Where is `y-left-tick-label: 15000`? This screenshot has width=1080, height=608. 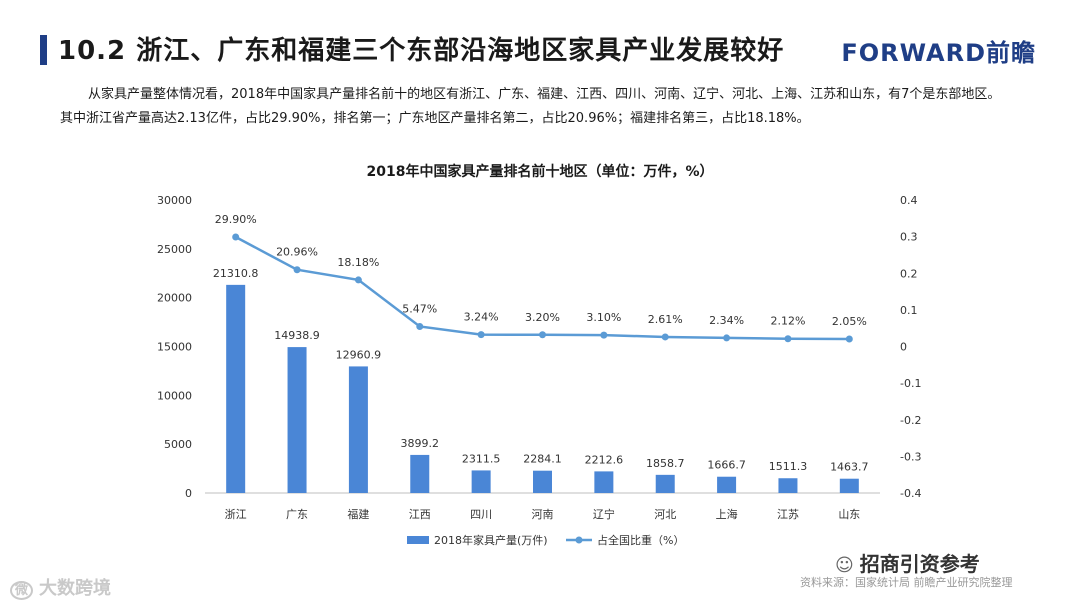 y-left-tick-label: 15000 is located at coordinates (174, 347).